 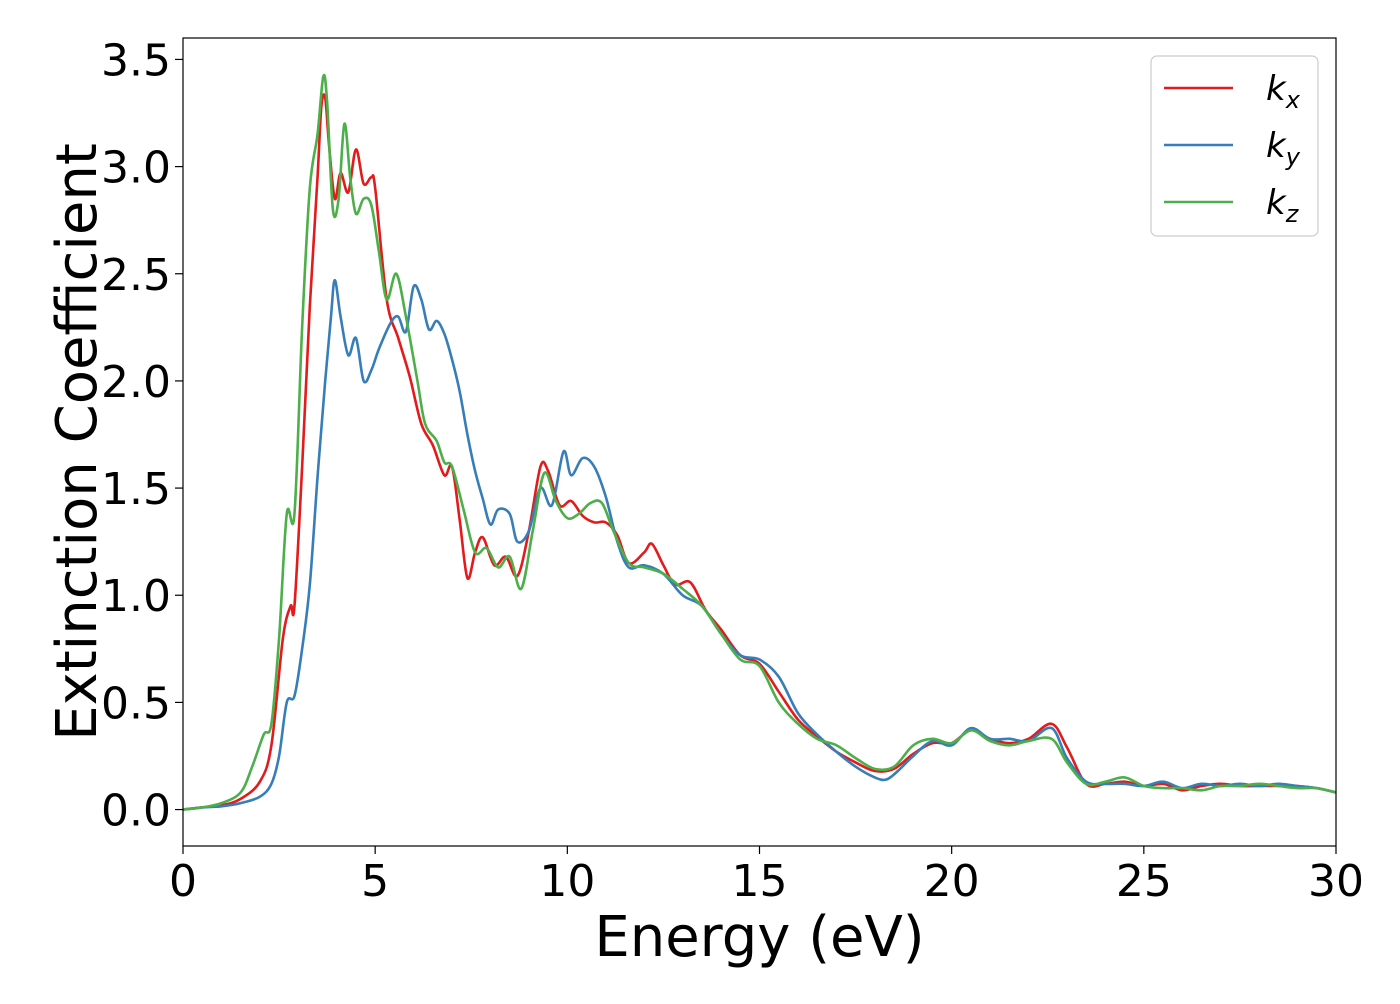 I want to click on legend-item-x: kx, so click(x=1232, y=91).